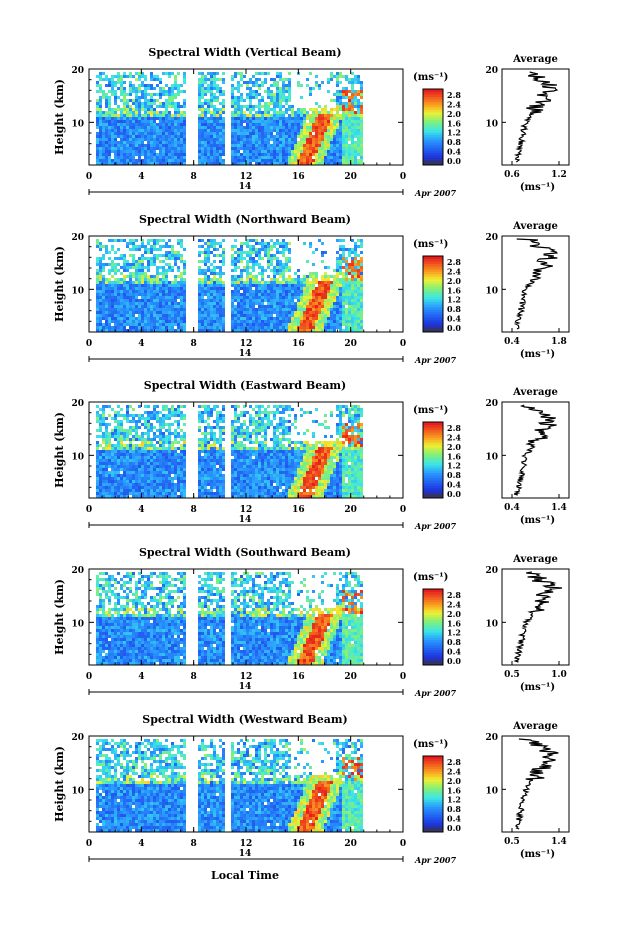 The width and height of the screenshot is (624, 929). Describe the element at coordinates (454, 642) in the screenshot. I see `colorbar-tick-label: 0.8` at that location.